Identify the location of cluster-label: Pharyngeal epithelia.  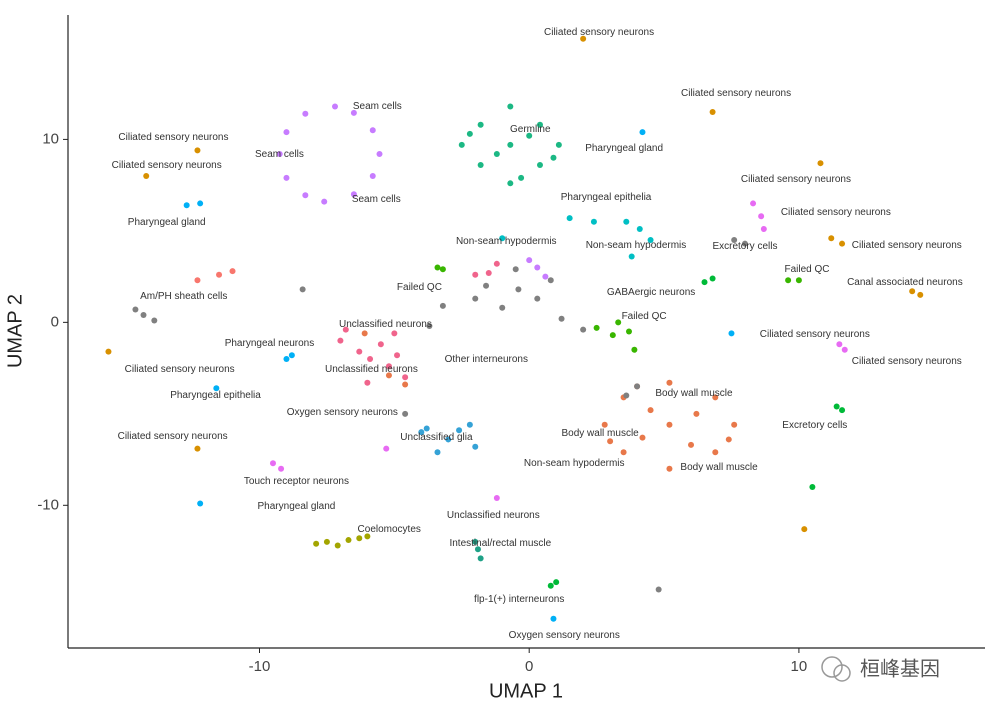
(606, 197).